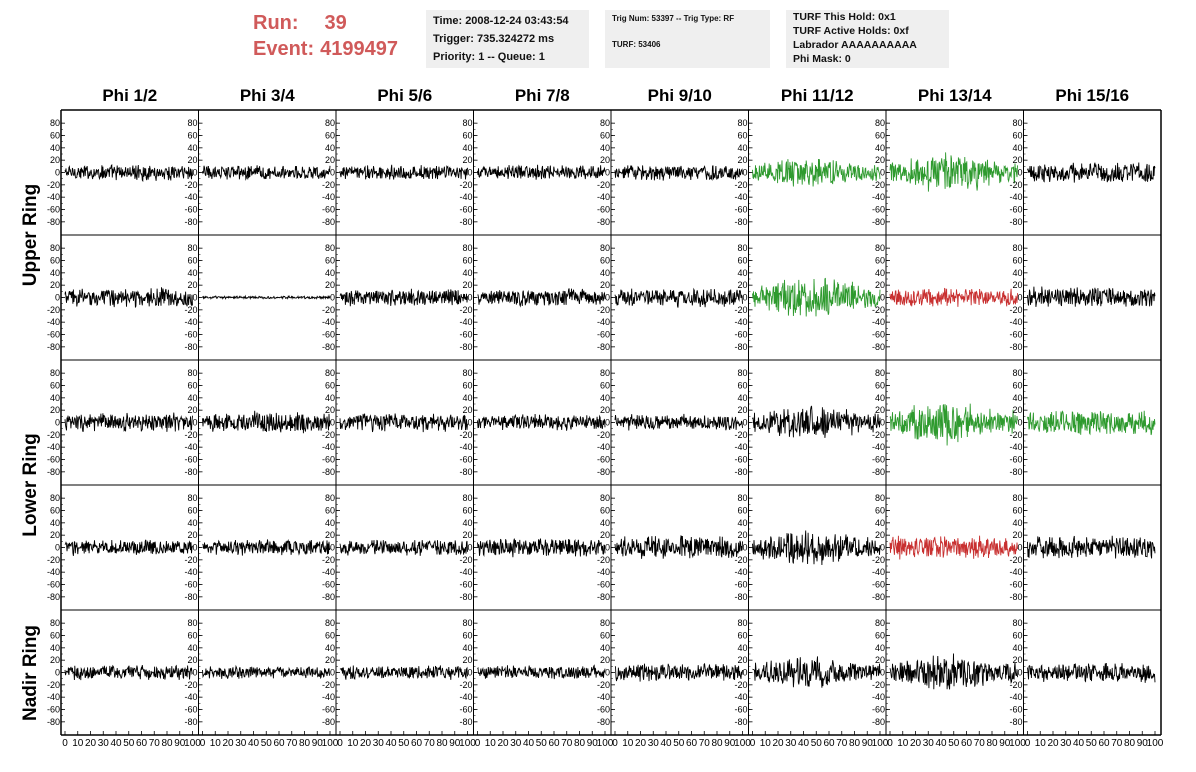 The image size is (1196, 772). I want to click on x-tick-label: 10, so click(78, 743).